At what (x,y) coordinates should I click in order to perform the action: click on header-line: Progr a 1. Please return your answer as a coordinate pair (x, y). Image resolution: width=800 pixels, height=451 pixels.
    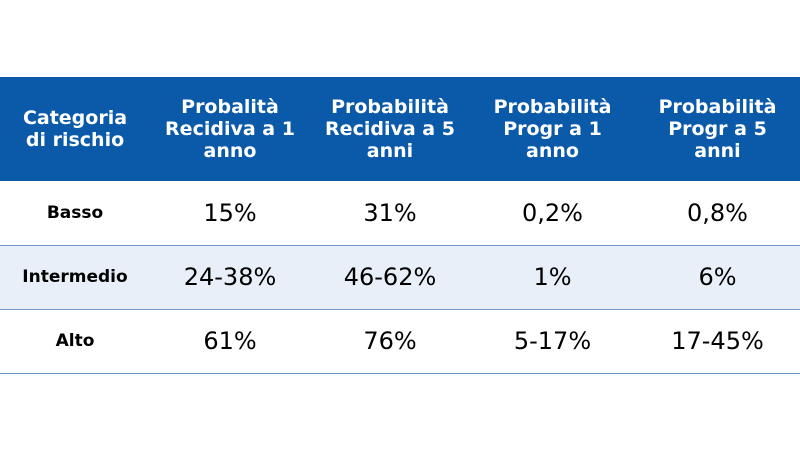
    Looking at the image, I should click on (552, 129).